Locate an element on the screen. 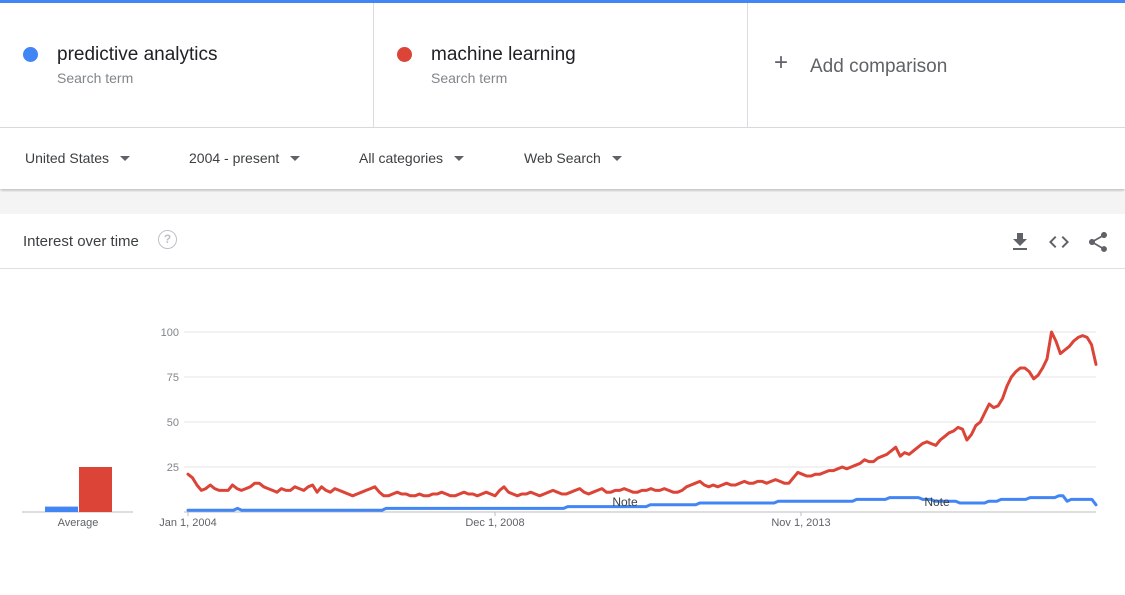 The image size is (1125, 595). top-accent-bar is located at coordinates (562, 1).